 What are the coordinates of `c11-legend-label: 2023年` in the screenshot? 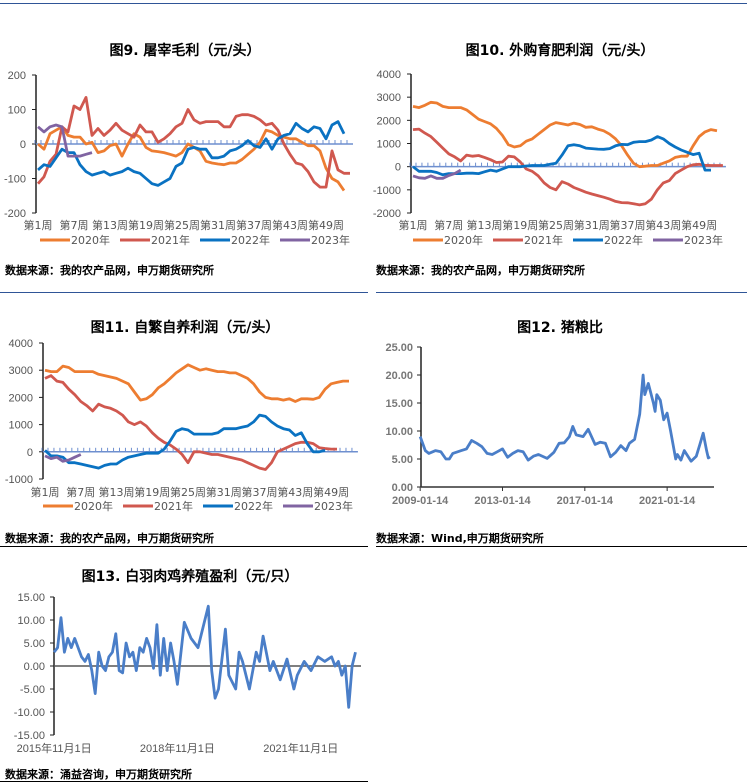 It's located at (333, 506).